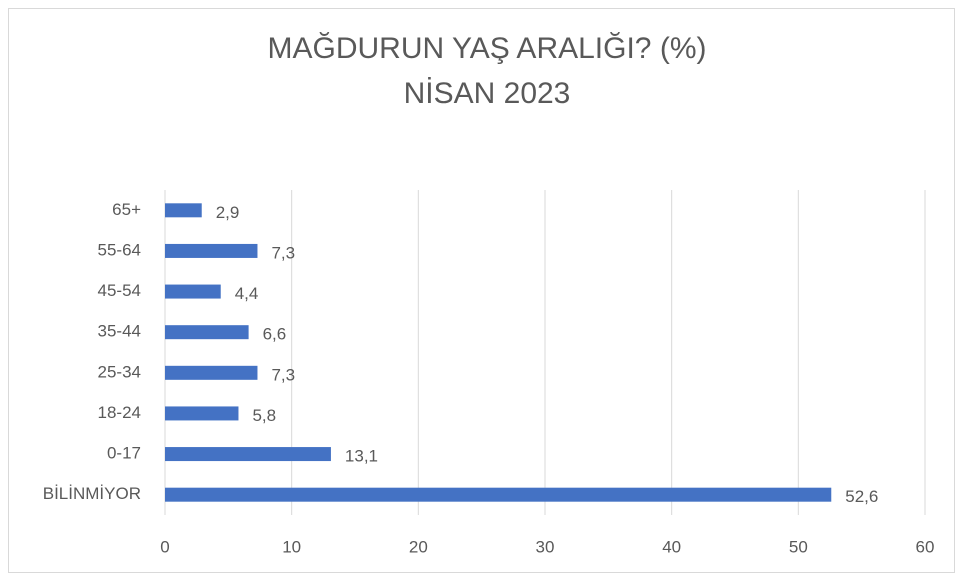 The width and height of the screenshot is (963, 581). Describe the element at coordinates (418, 546) in the screenshot. I see `x-tick-label: 20` at that location.